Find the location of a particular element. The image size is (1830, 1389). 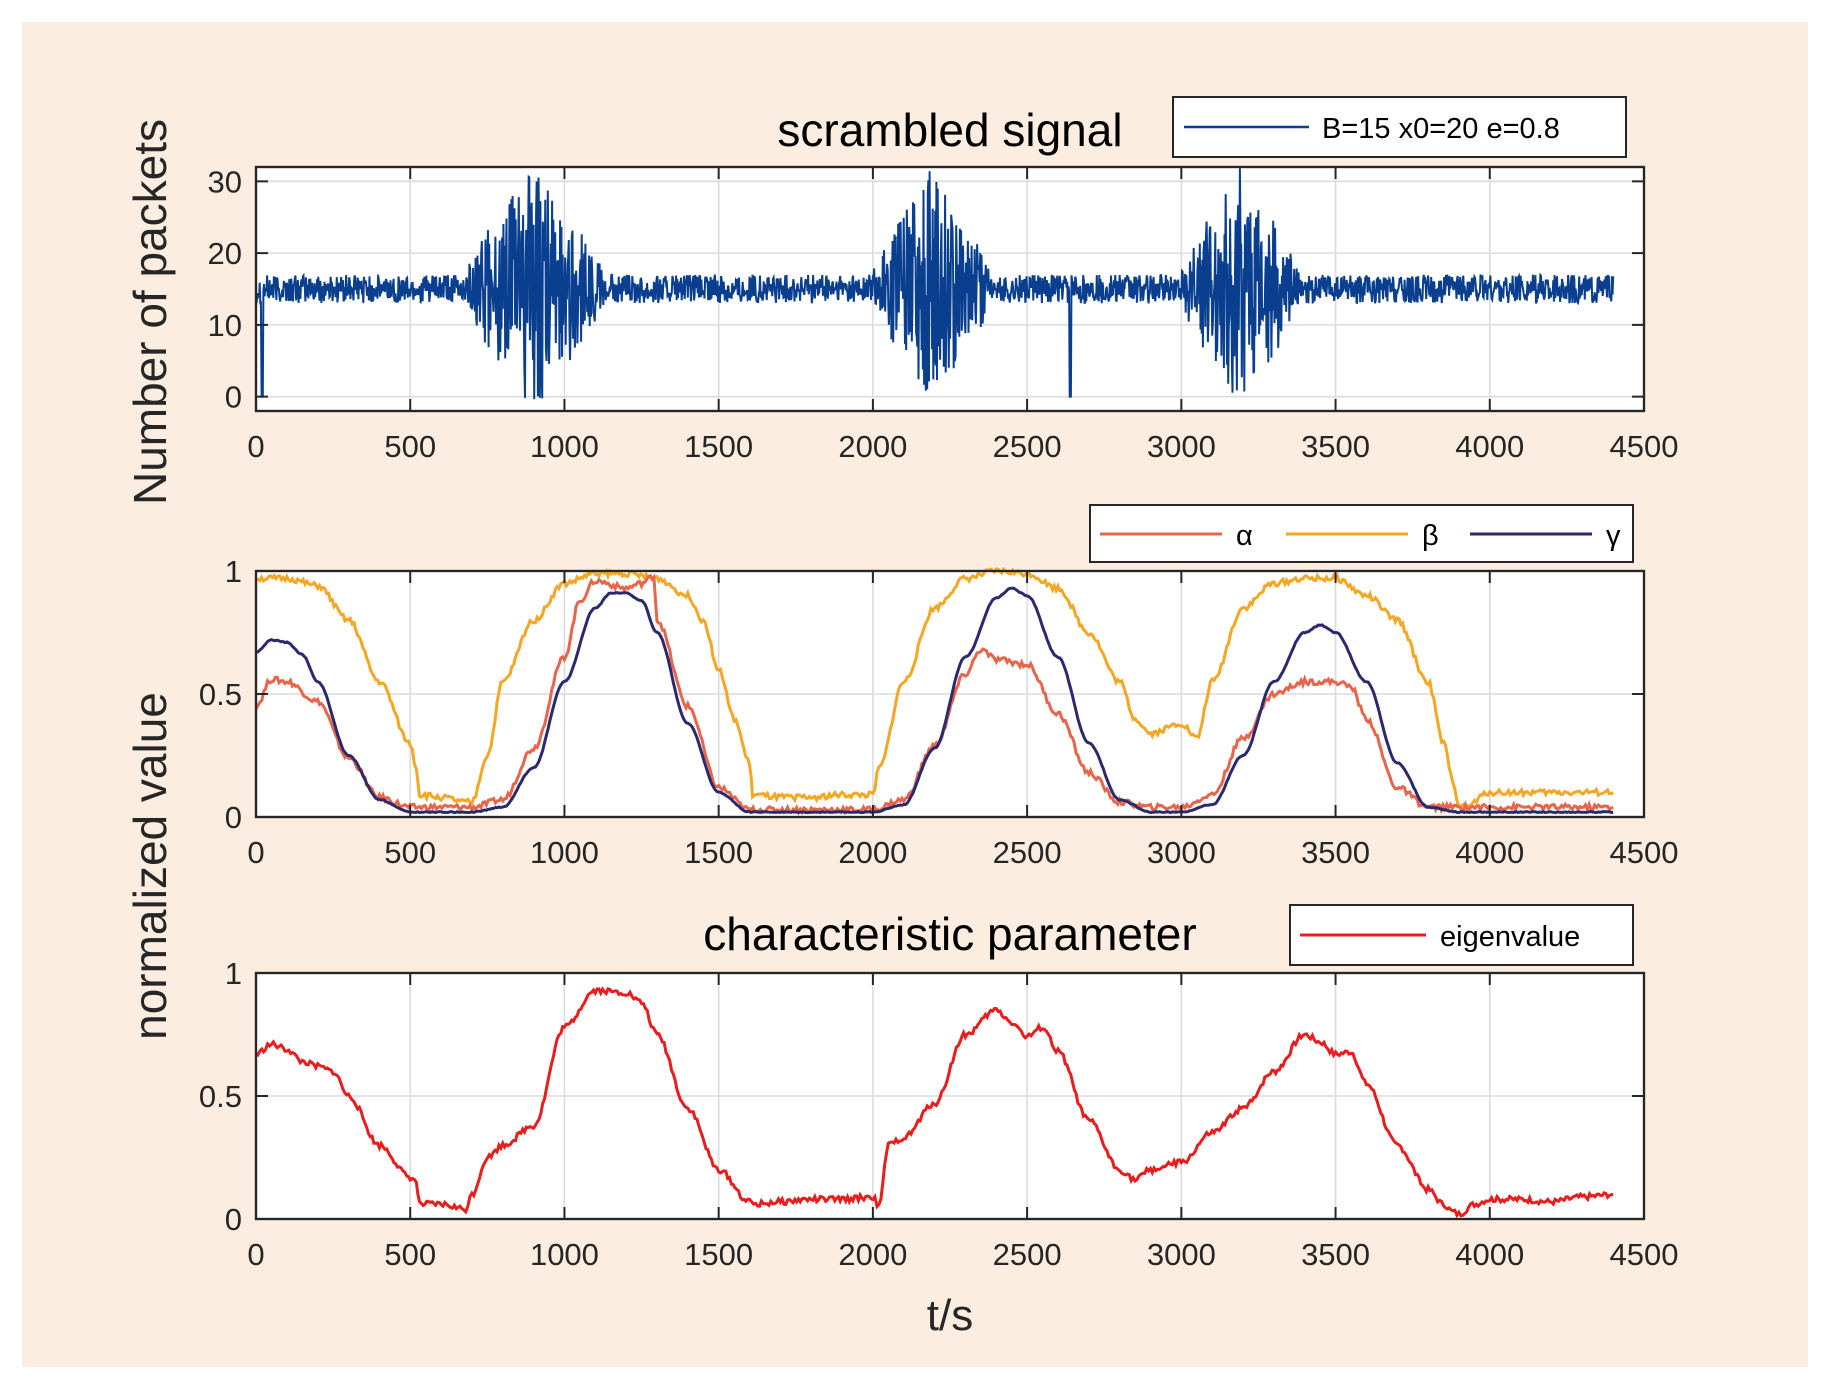

x-axis-label: t/s is located at coordinates (950, 1315).